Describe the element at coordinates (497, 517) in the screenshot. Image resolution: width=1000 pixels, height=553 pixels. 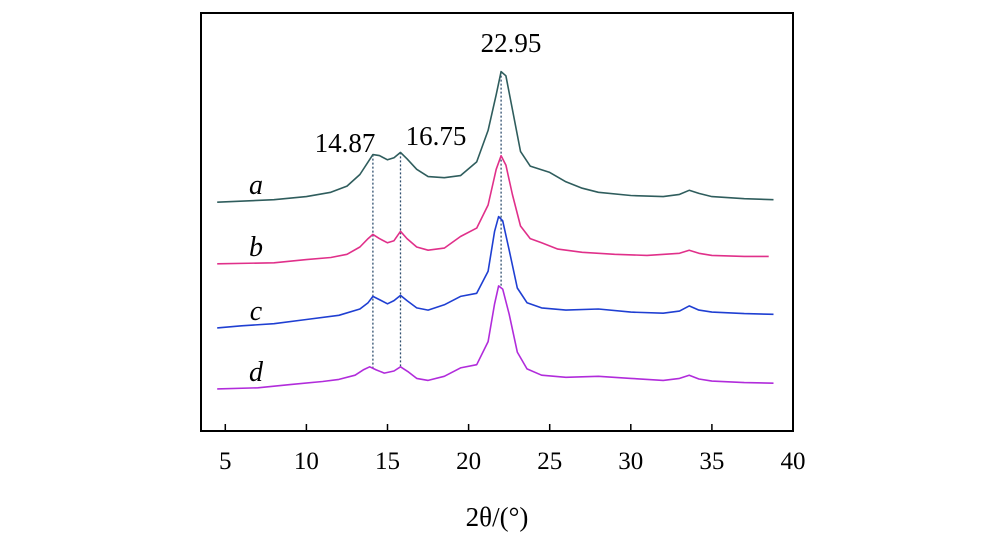
I see `x-axis-label: 2θ/(°)` at that location.